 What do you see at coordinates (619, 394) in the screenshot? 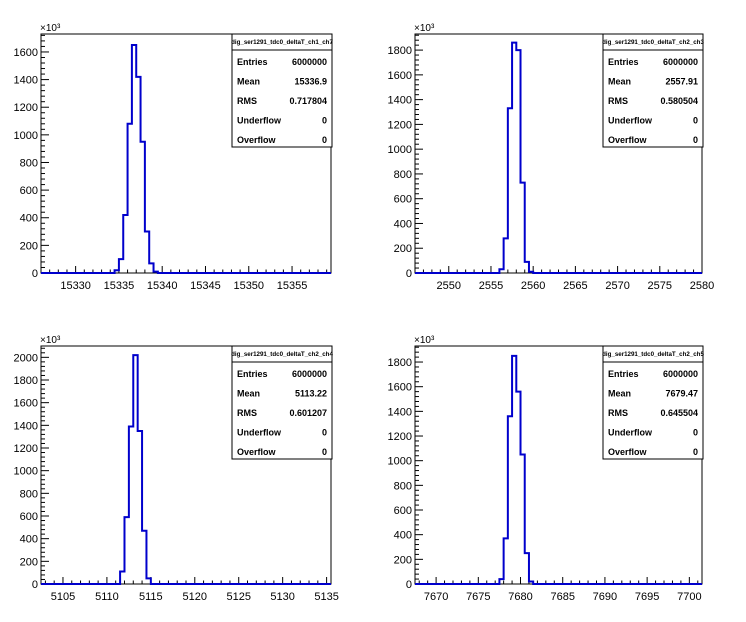
I see `stats-mean-label: Mean` at bounding box center [619, 394].